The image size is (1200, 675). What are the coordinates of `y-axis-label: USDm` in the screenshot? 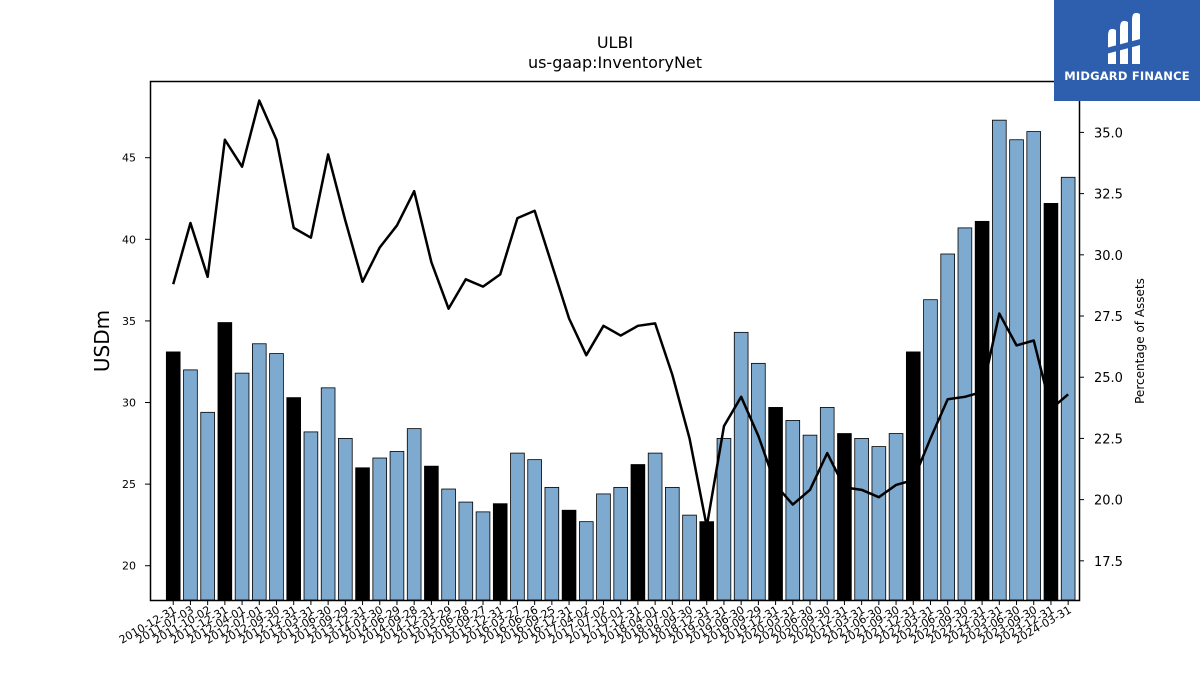 It's located at (102, 341).